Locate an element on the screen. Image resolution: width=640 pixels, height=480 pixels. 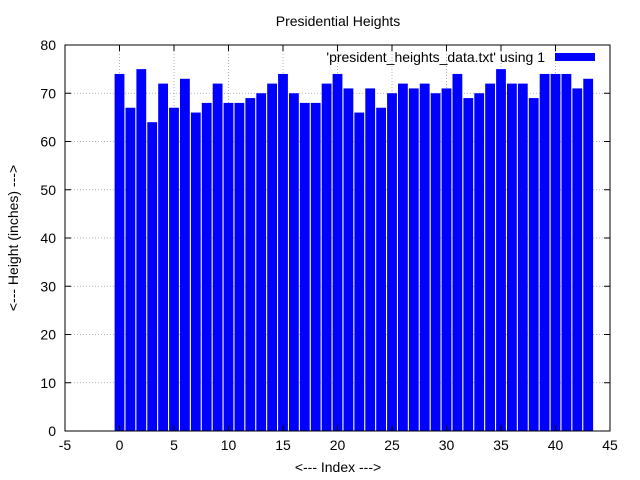
legend: 'president_heights_data.txt' using 1 is located at coordinates (460, 57).